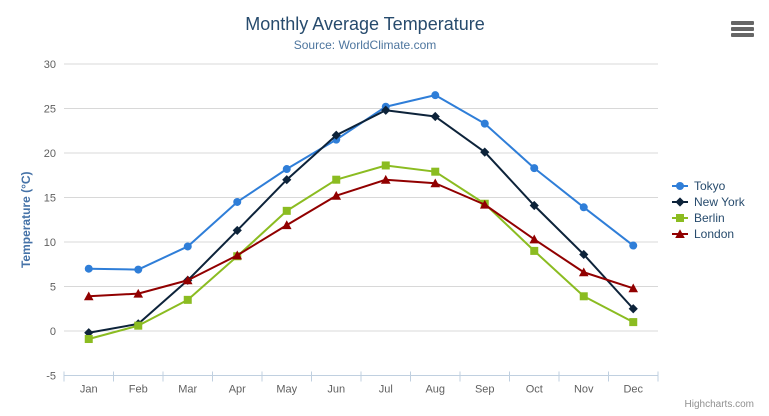  What do you see at coordinates (336, 135) in the screenshot?
I see `point-new-york-jun` at bounding box center [336, 135].